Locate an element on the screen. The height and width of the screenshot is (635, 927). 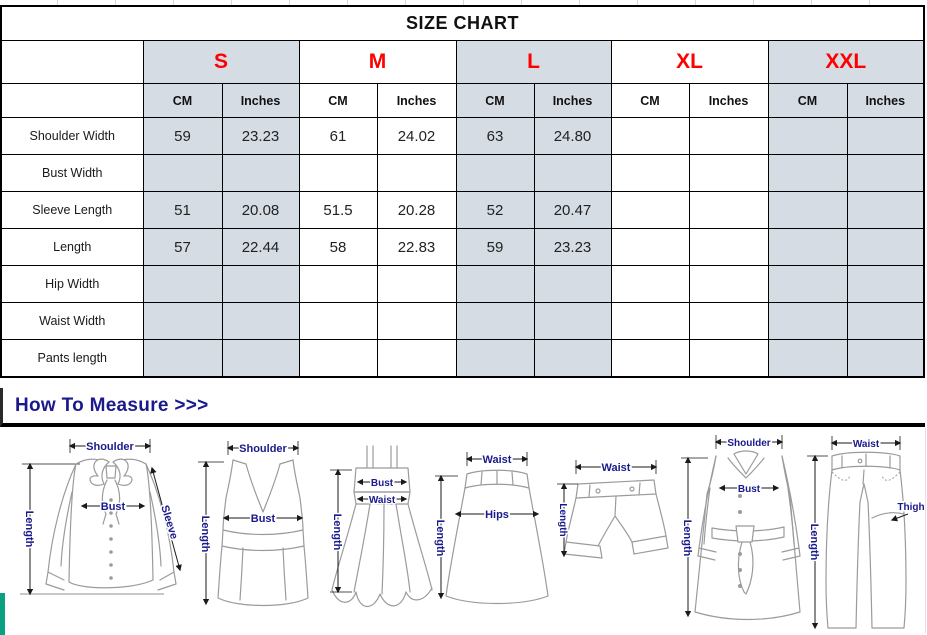
tank-top-diagram: Shoulder Bust Length is located at coordinates (253, 524).